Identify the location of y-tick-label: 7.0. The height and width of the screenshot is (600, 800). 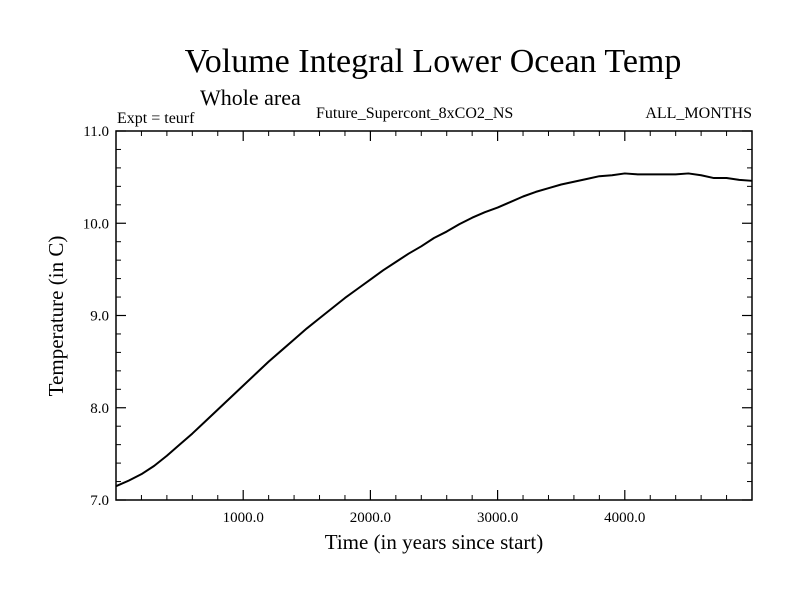
(99, 501).